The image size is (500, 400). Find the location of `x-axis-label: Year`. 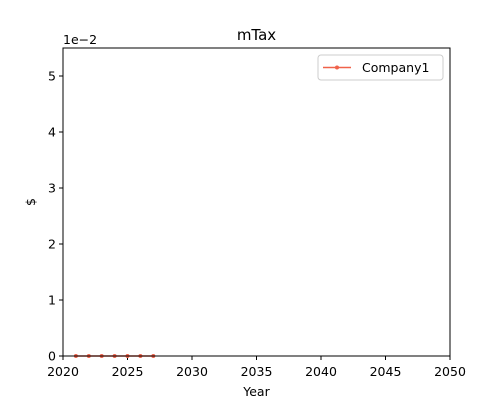

x-axis-label: Year is located at coordinates (256, 391).